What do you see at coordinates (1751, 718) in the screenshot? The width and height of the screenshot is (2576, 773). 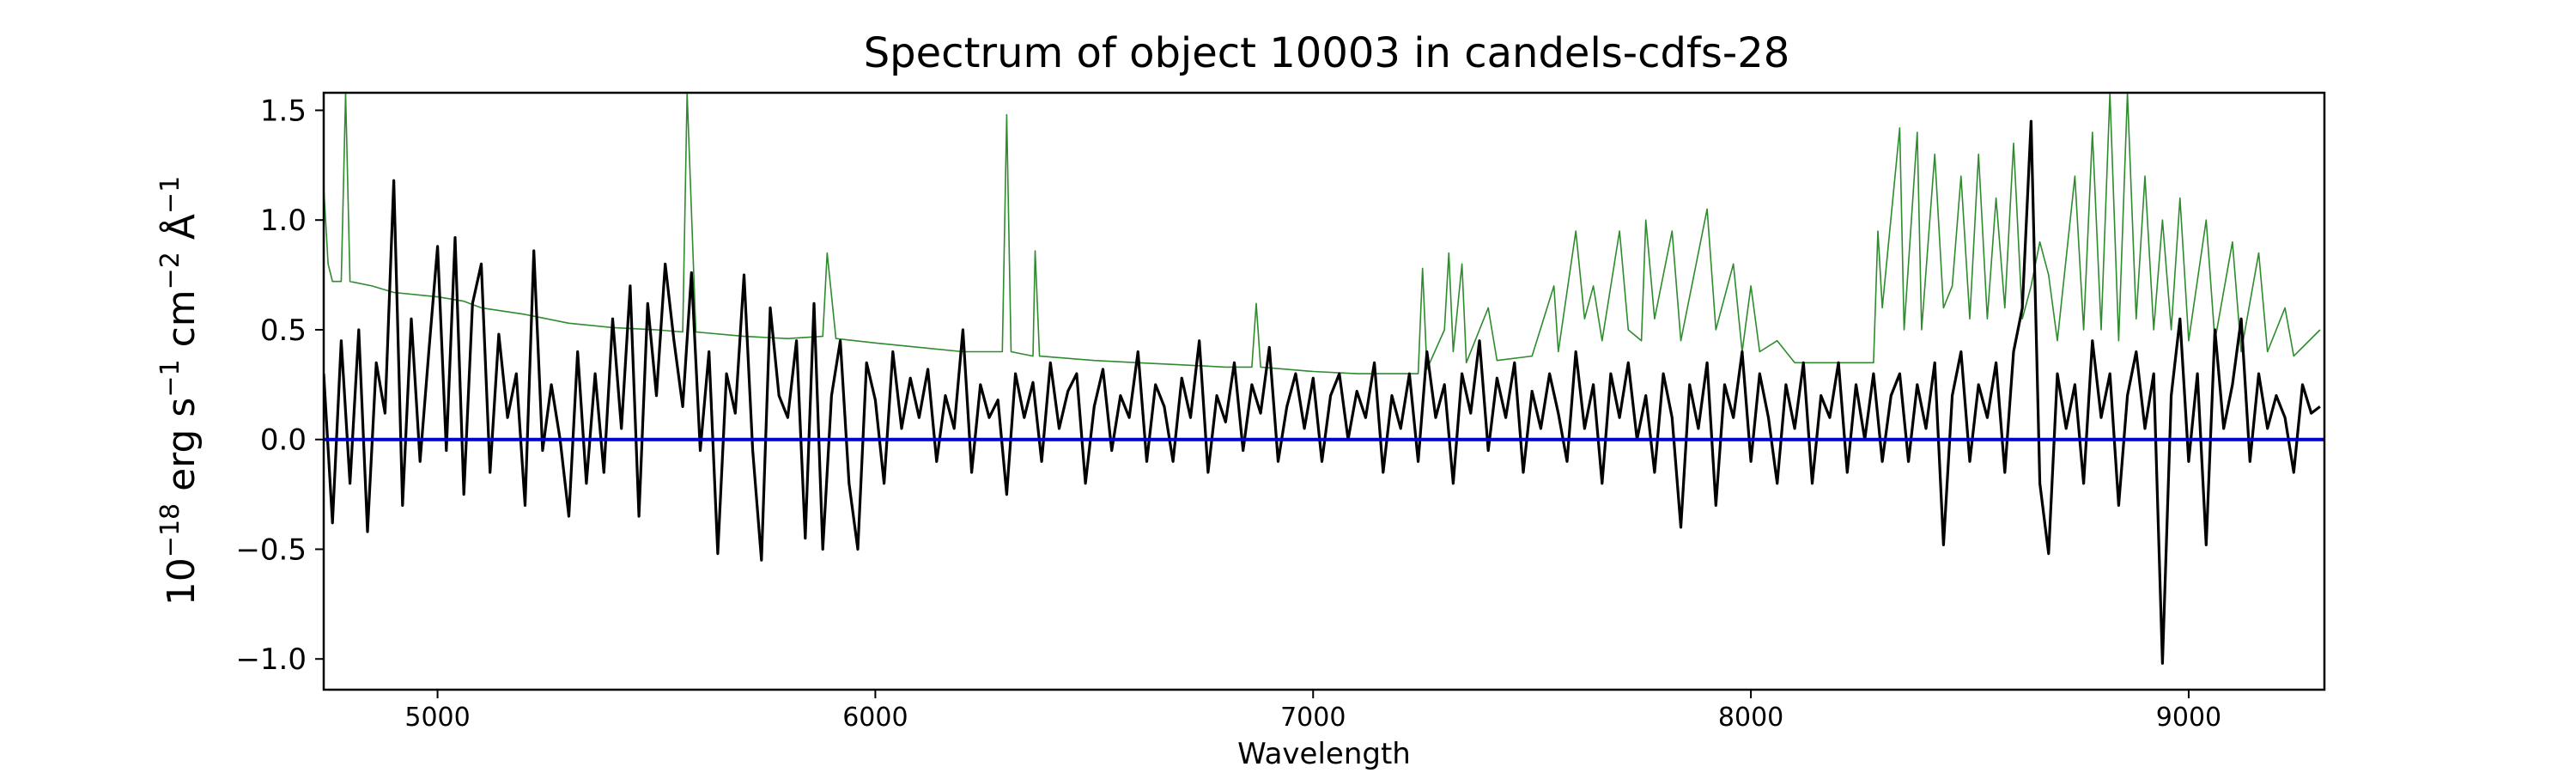 I see `x-tick-label: 8000` at bounding box center [1751, 718].